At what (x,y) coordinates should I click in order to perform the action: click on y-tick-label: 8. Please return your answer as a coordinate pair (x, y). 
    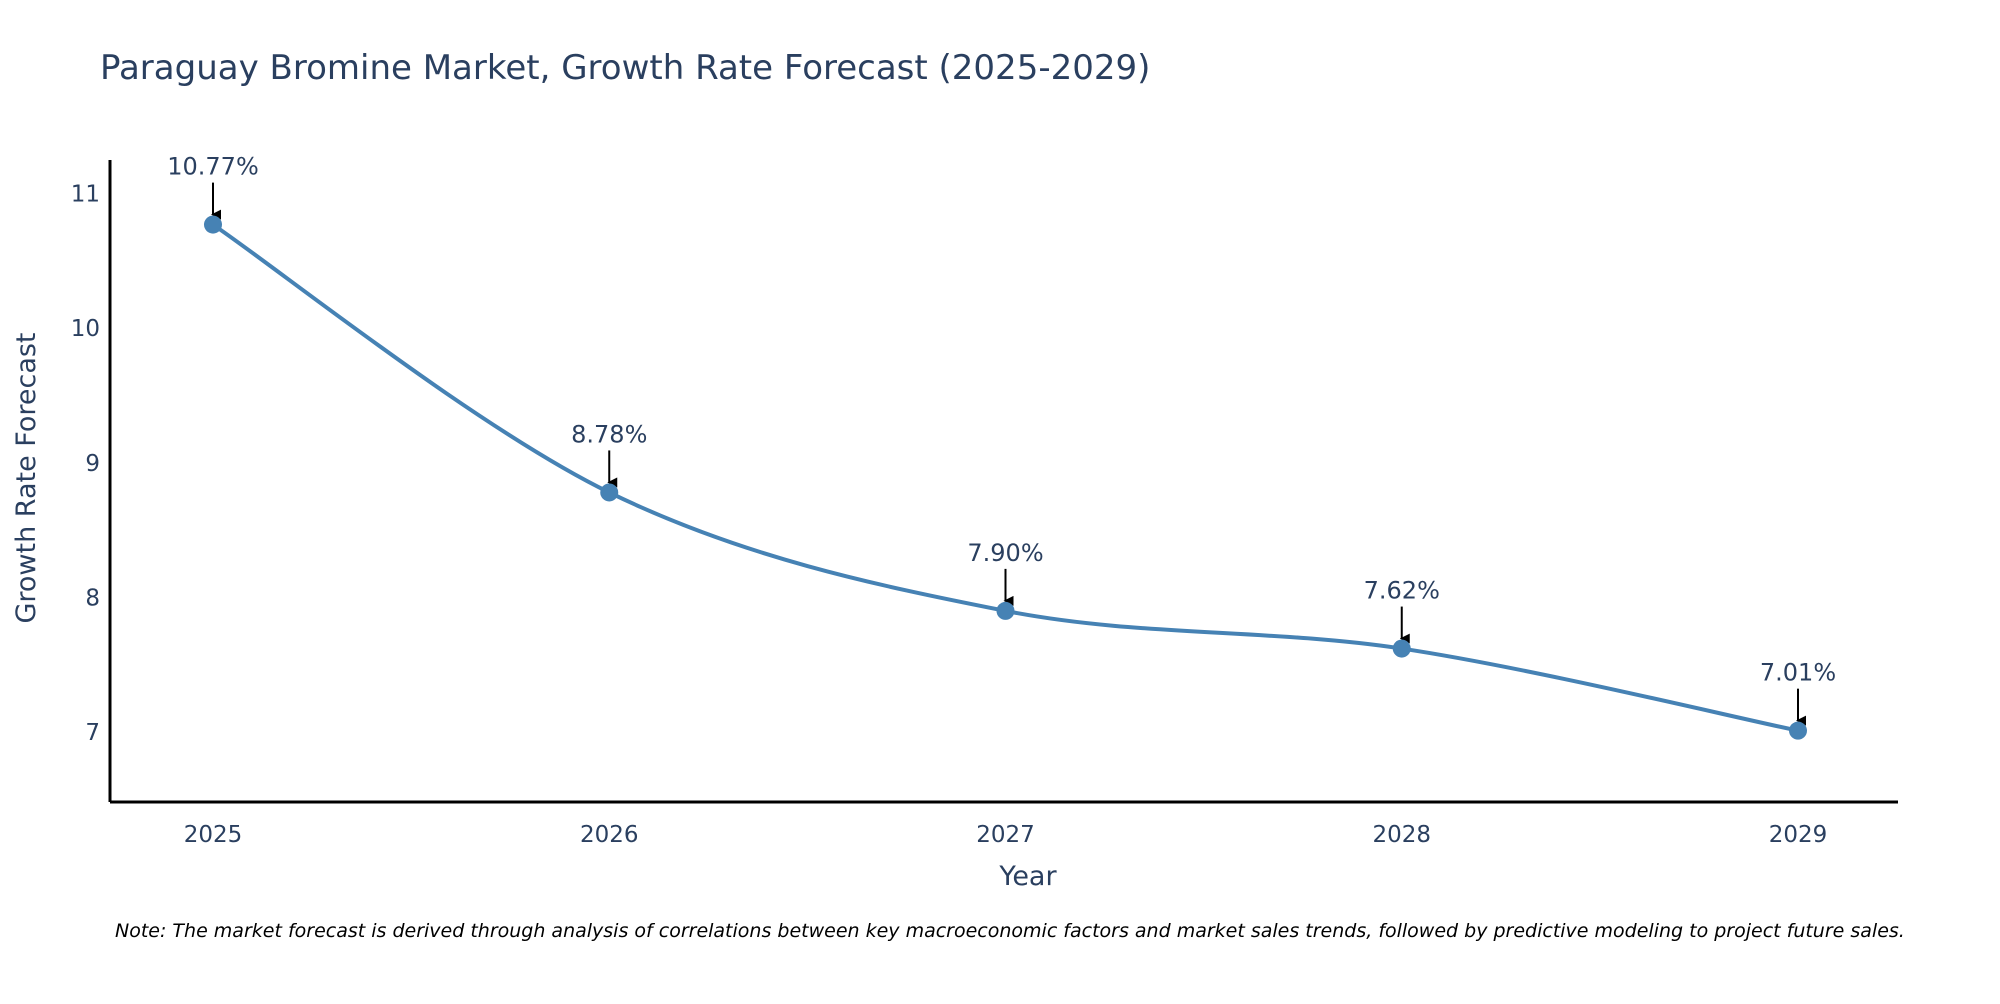
    Looking at the image, I should click on (92, 598).